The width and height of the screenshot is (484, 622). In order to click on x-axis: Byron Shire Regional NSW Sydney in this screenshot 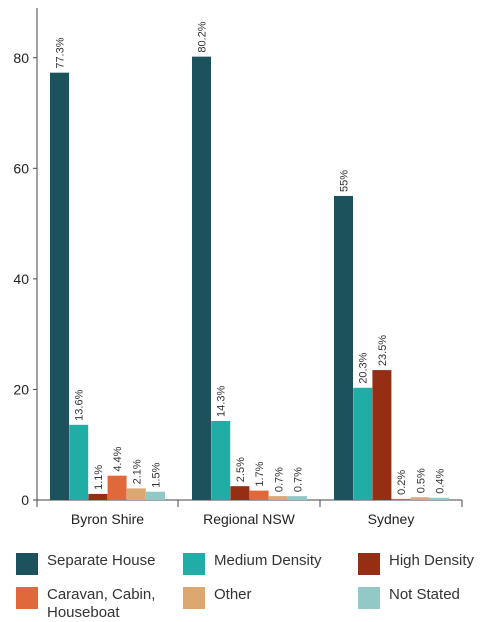, I will do `click(249, 513)`.